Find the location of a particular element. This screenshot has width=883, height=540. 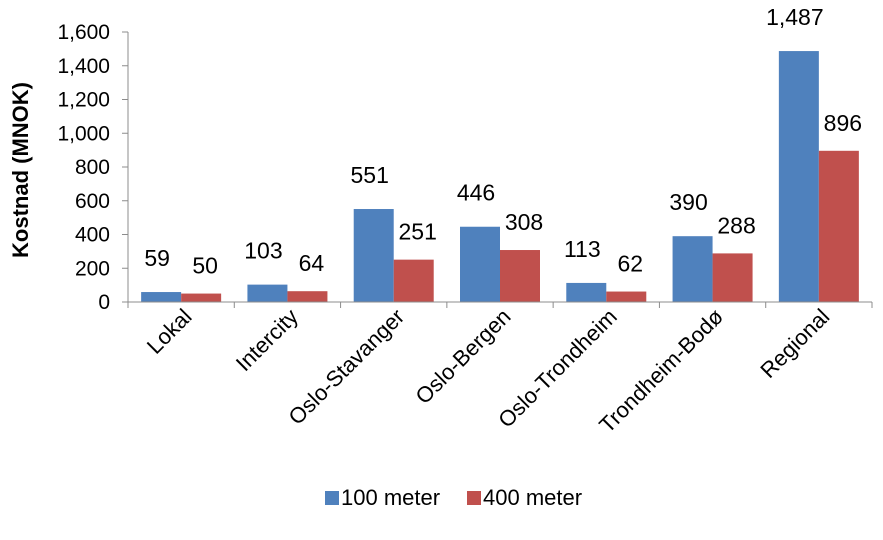

data-label: 446 is located at coordinates (476, 193).